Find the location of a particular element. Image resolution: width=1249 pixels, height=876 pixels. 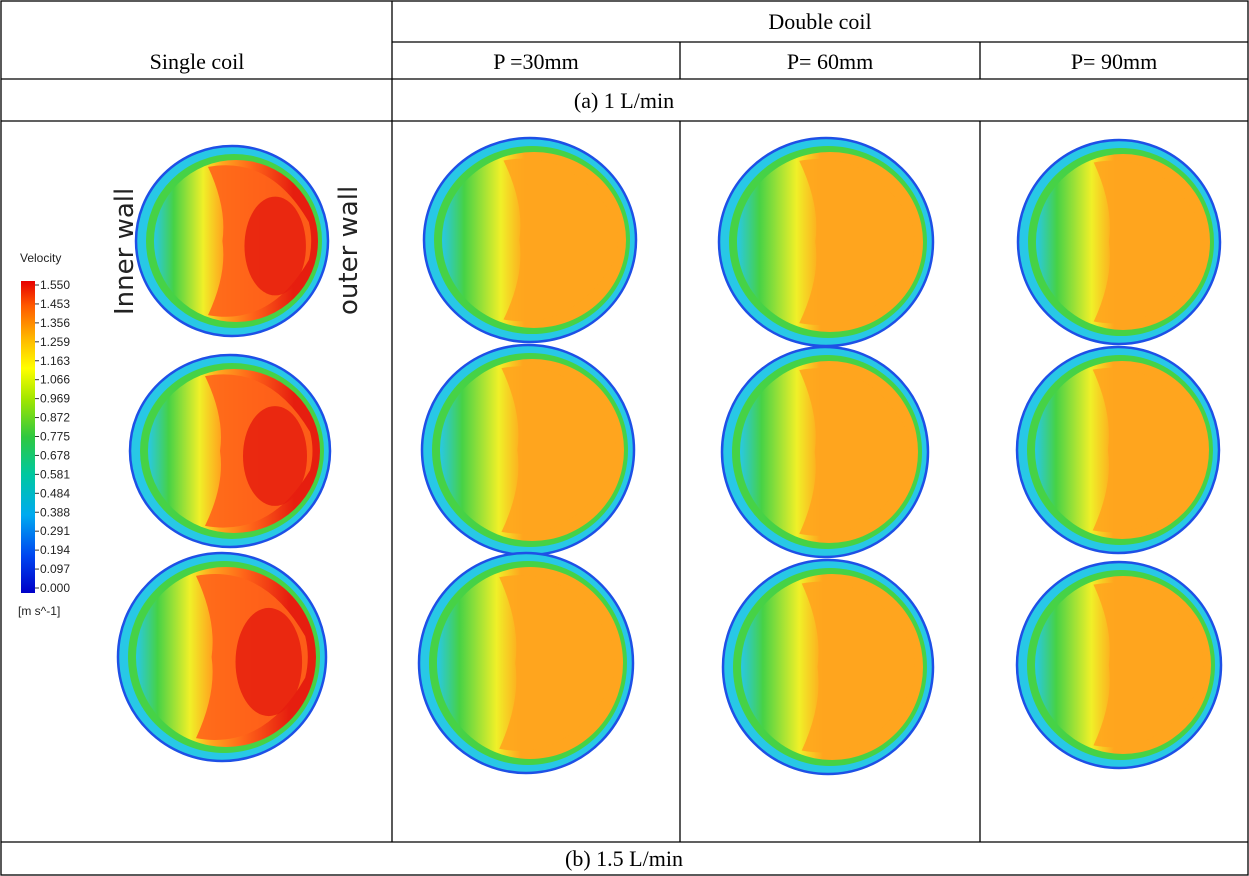

header-single-coil: Single coil is located at coordinates (197, 61).